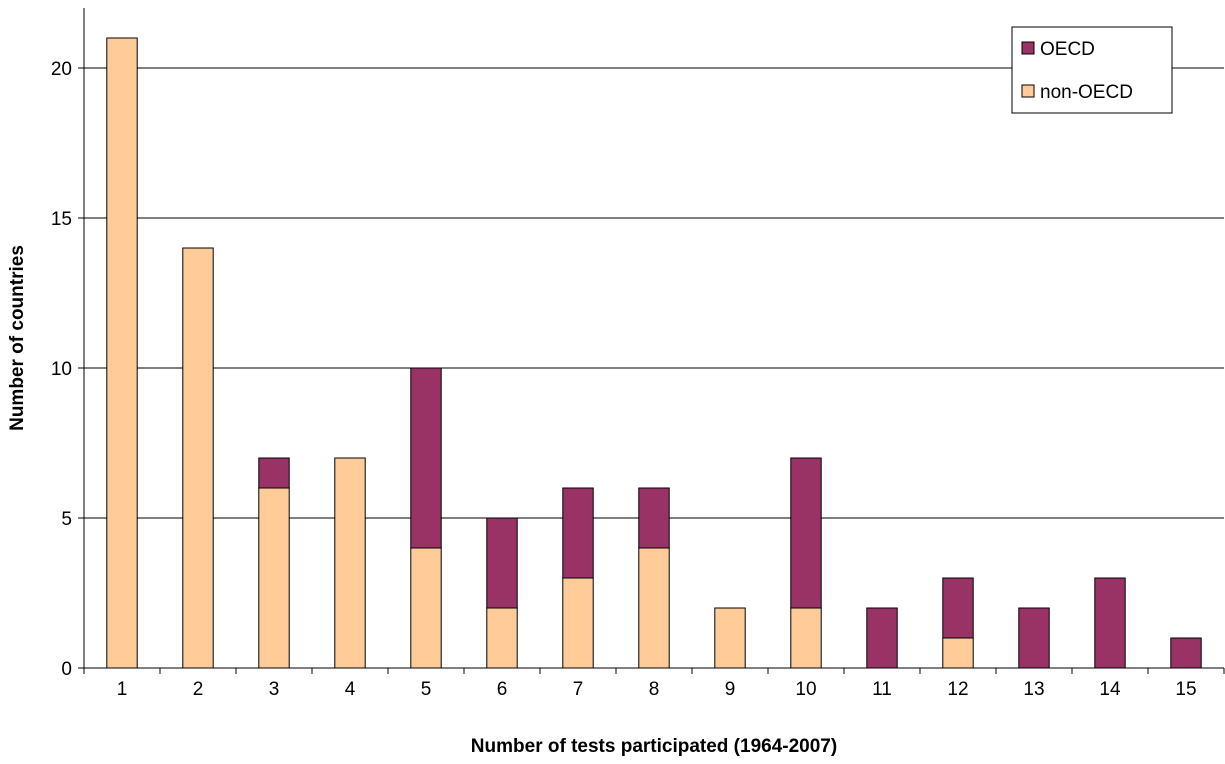 This screenshot has width=1225, height=764. I want to click on legend-swatch-oecd, so click(1028, 48).